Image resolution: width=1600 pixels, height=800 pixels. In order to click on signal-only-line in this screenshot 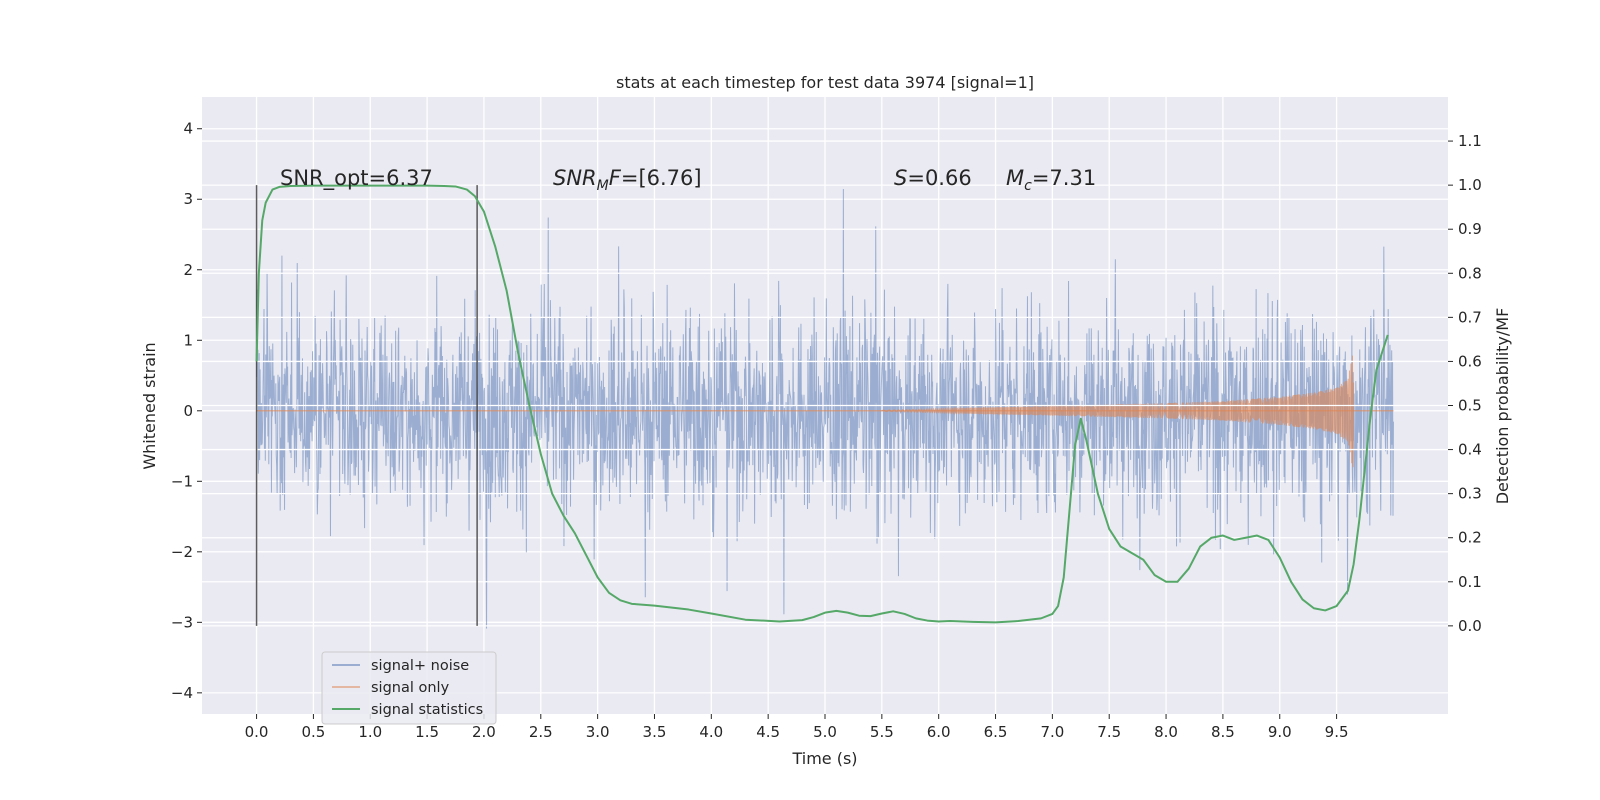, I will do `click(1118, 411)`.